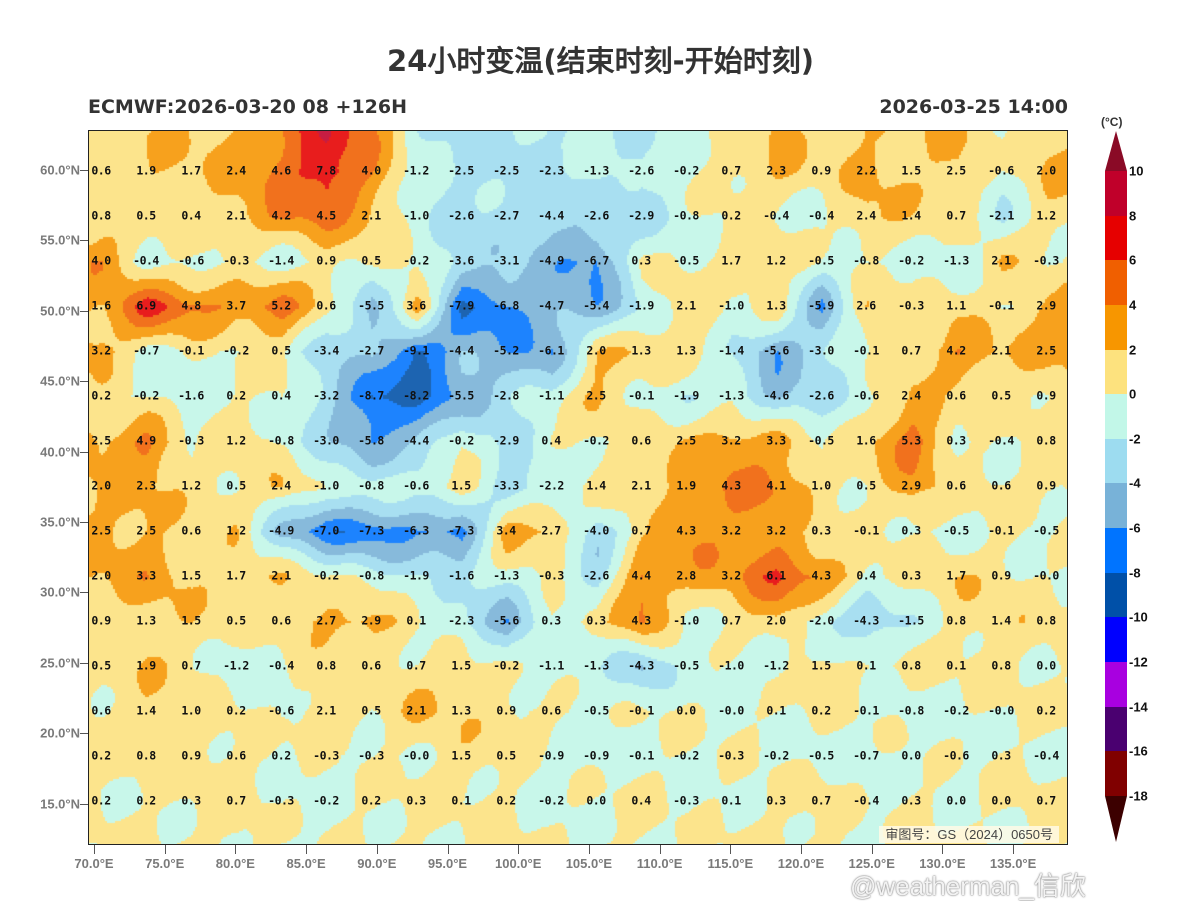  What do you see at coordinates (1135, 573) in the screenshot?
I see `colorbar-tick-label: -8` at bounding box center [1135, 573].